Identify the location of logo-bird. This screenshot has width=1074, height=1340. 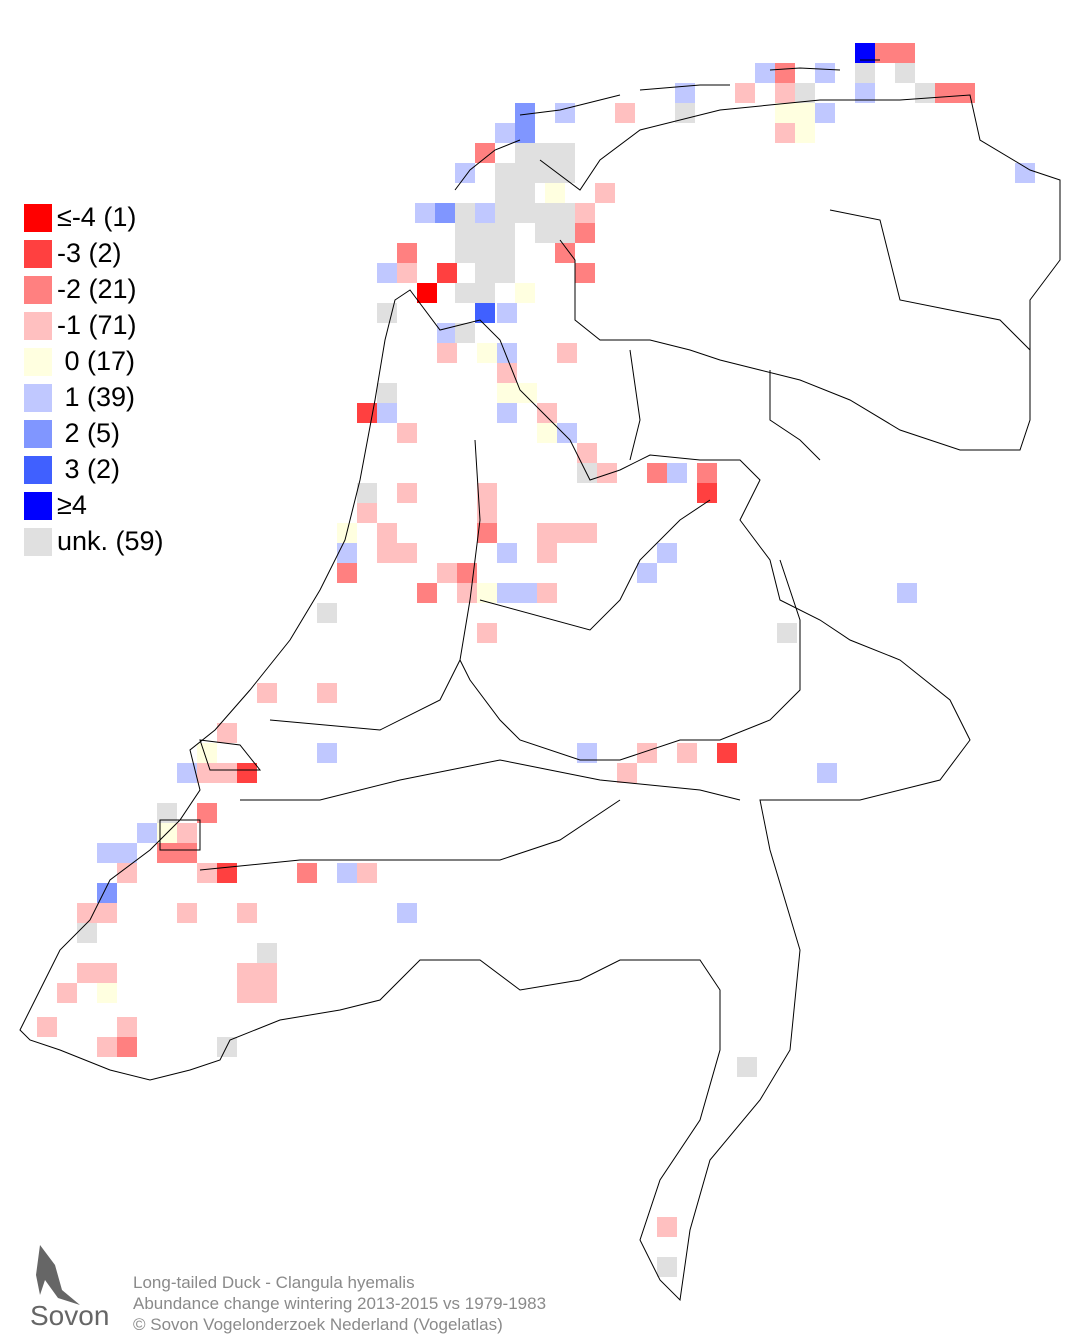
(58, 1275).